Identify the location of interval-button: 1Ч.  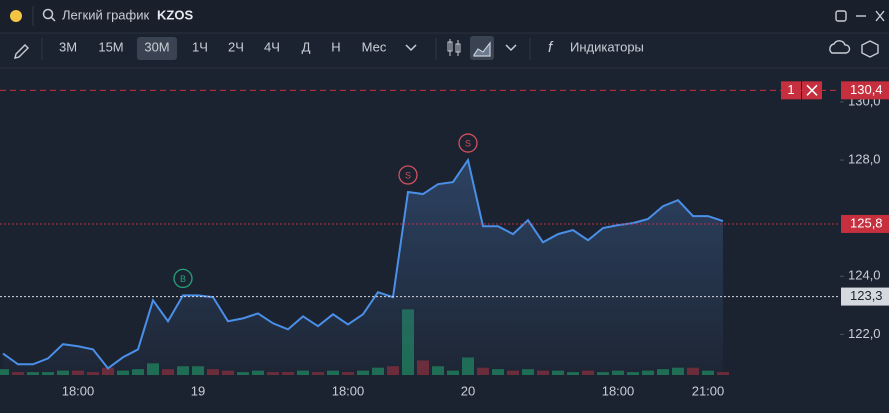
(200, 46).